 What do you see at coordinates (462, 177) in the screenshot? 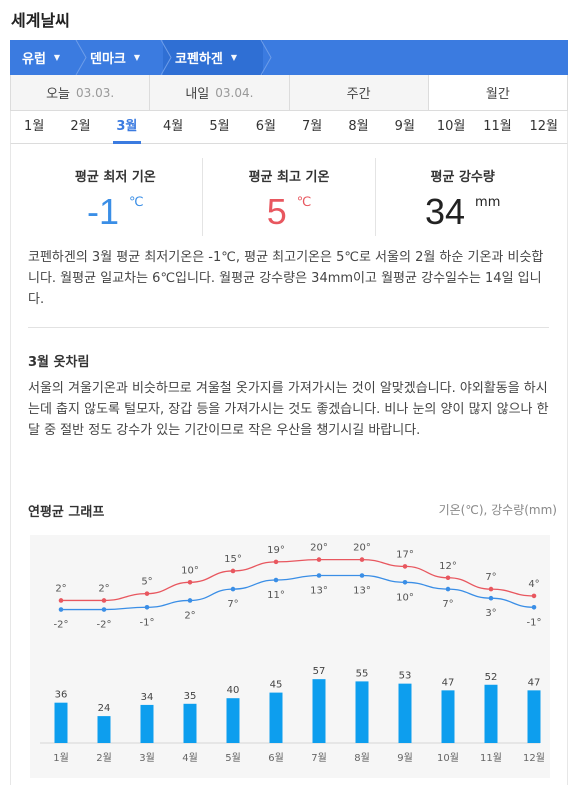
I see `stat-rain-label: 평균 강수량` at bounding box center [462, 177].